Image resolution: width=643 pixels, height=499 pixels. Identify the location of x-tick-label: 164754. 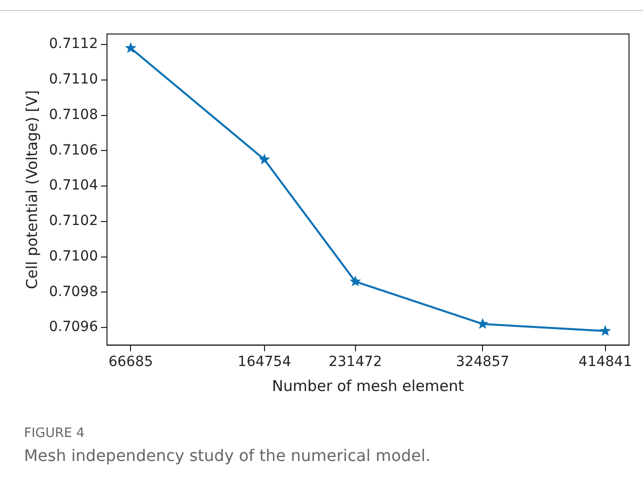
(265, 362).